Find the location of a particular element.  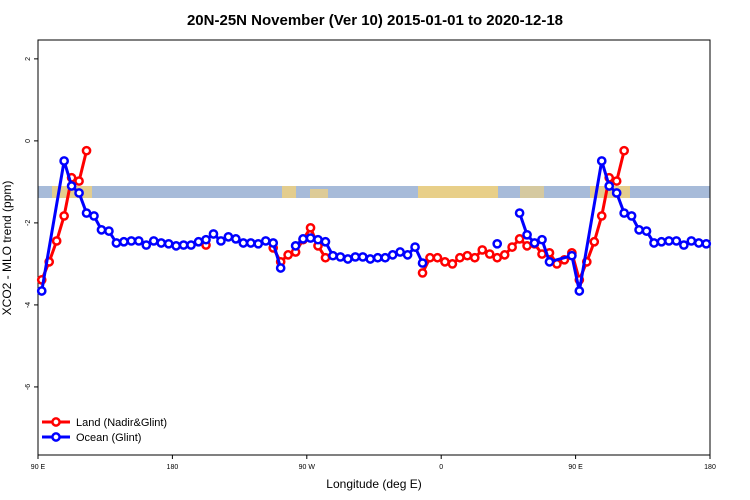

x-tick-label: 90 W is located at coordinates (307, 467).